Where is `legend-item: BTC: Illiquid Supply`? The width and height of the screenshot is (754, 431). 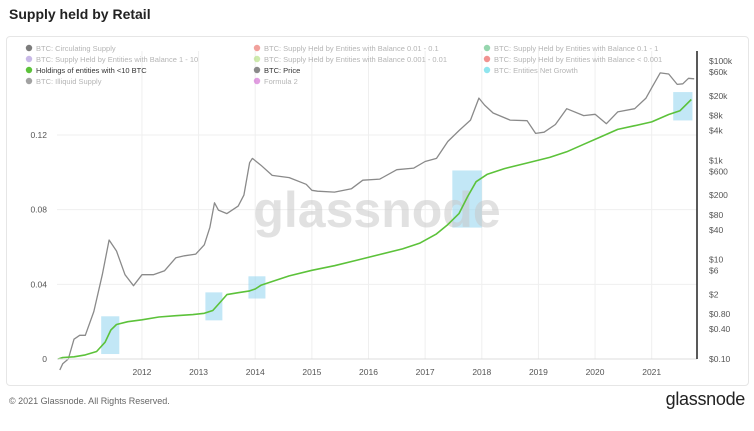
legend-item: BTC: Illiquid Supply is located at coordinates (69, 81).